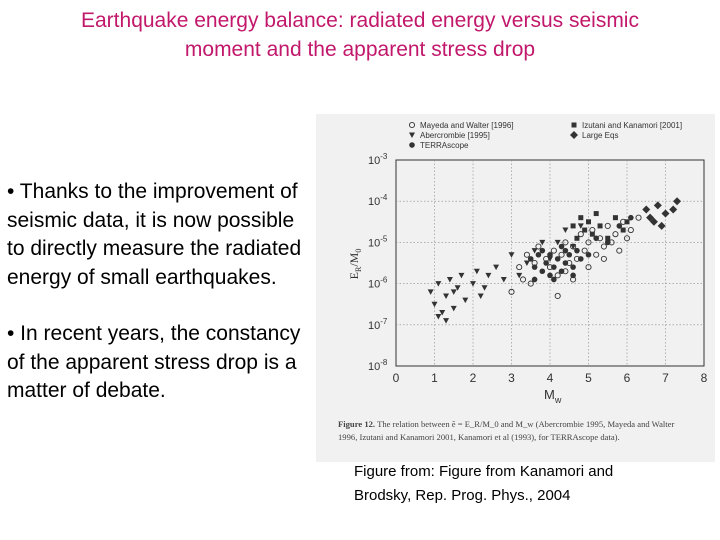  What do you see at coordinates (378, 262) in the screenshot?
I see `y-tick-labels: 10⁻³ 10⁻⁴ 10⁻⁵ 10⁻⁶ 10⁻⁷ 10⁻⁸` at bounding box center [378, 262].